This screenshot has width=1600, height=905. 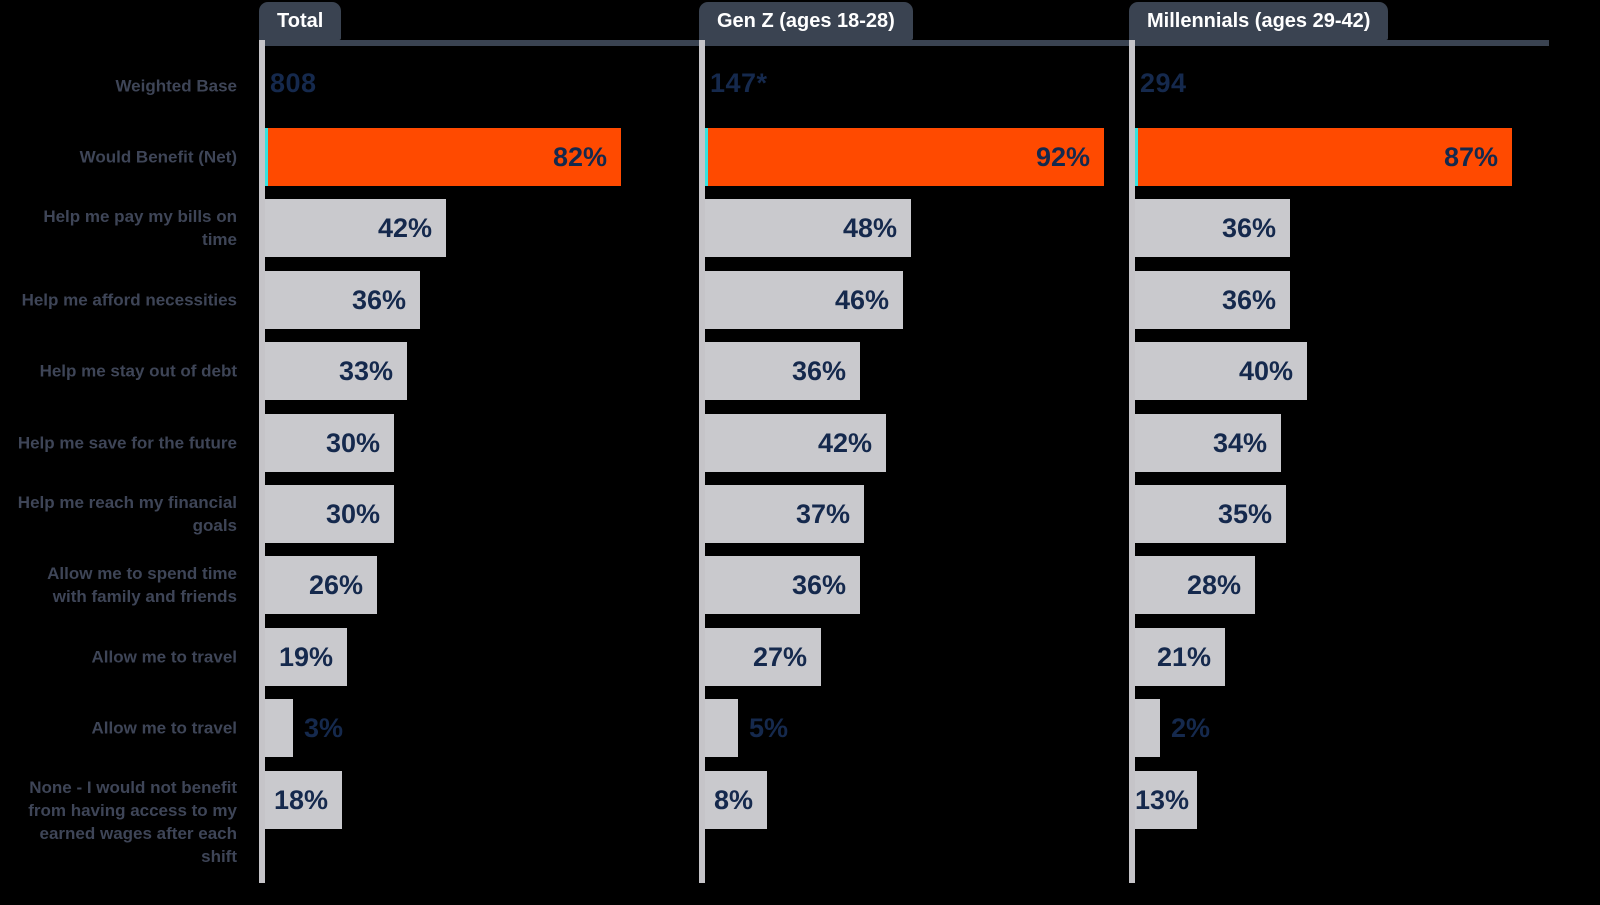 I want to click on bar-value: 19%, so click(x=305, y=657).